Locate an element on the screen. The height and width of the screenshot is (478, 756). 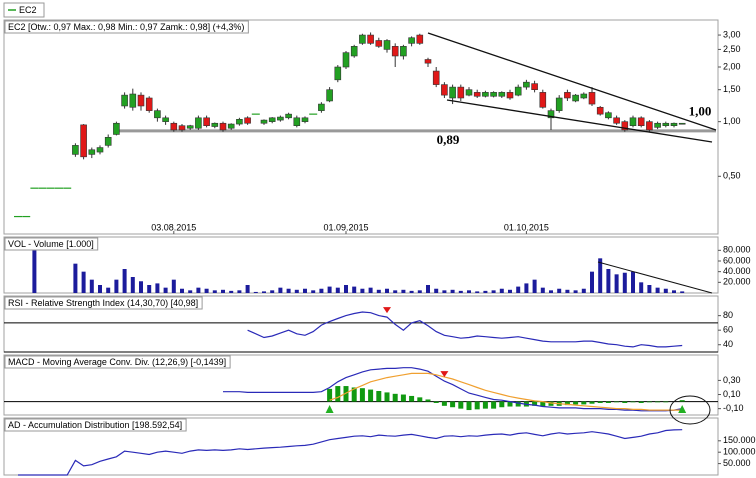
y-tick-label: 2,00 is located at coordinates (732, 66).